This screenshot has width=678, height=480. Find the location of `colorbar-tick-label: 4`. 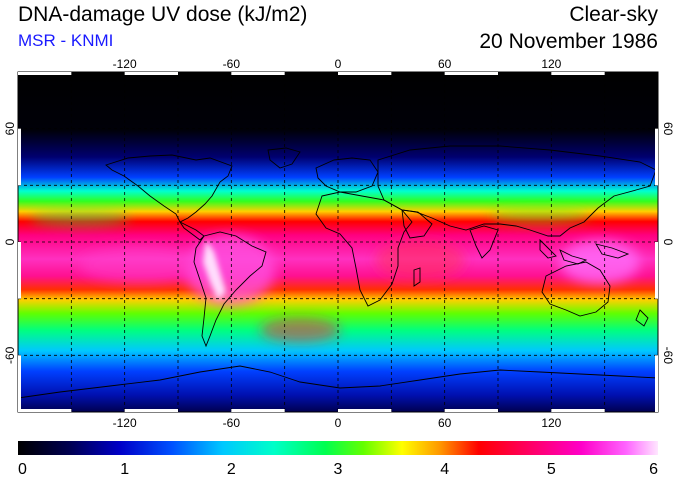

colorbar-tick-label: 4 is located at coordinates (444, 469).